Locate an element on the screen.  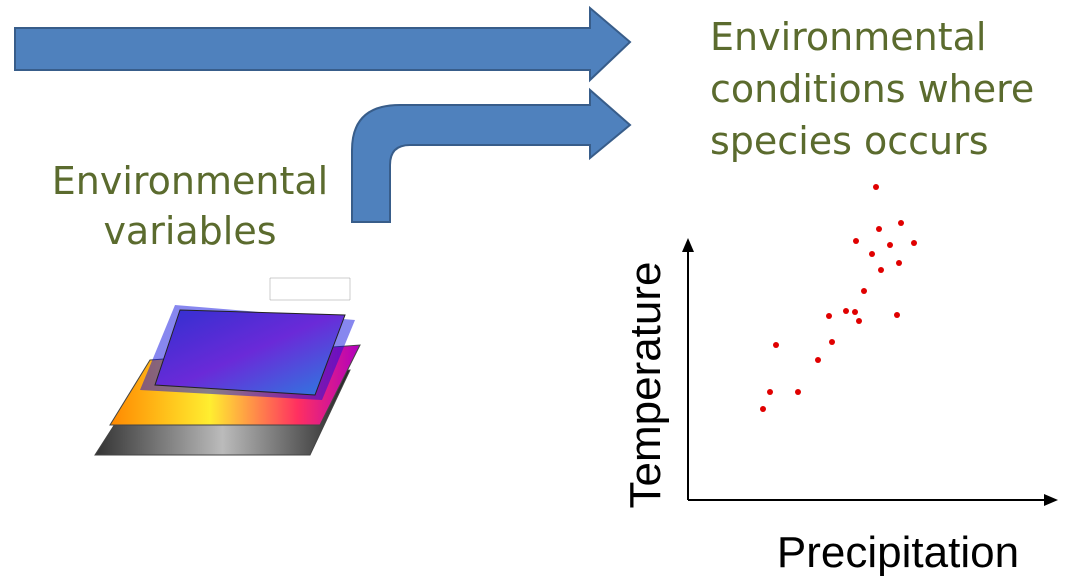
x-axis-label: Precipitation is located at coordinates (898, 552).